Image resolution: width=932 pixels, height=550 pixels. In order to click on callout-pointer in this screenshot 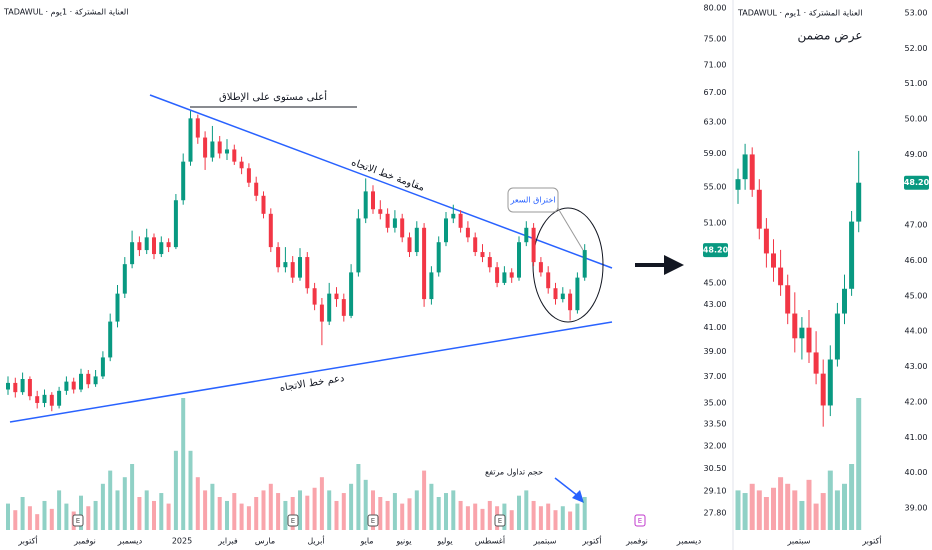, I will do `click(569, 227)`.